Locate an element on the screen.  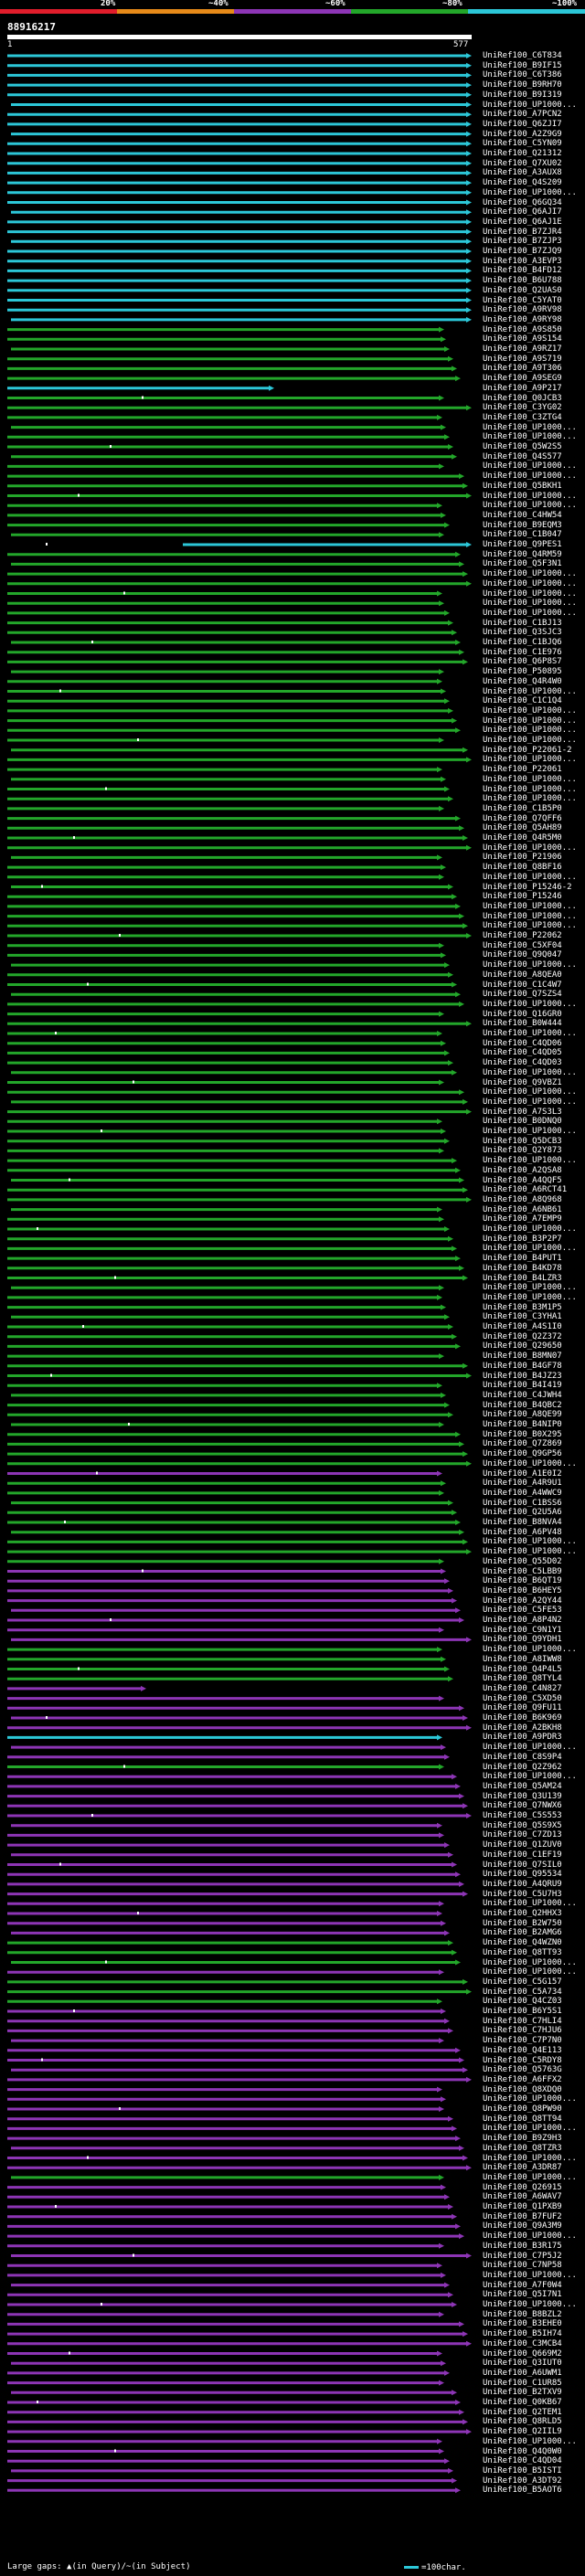
hit-label: UniRef100_B5AOT6 is located at coordinates (522, 2491).